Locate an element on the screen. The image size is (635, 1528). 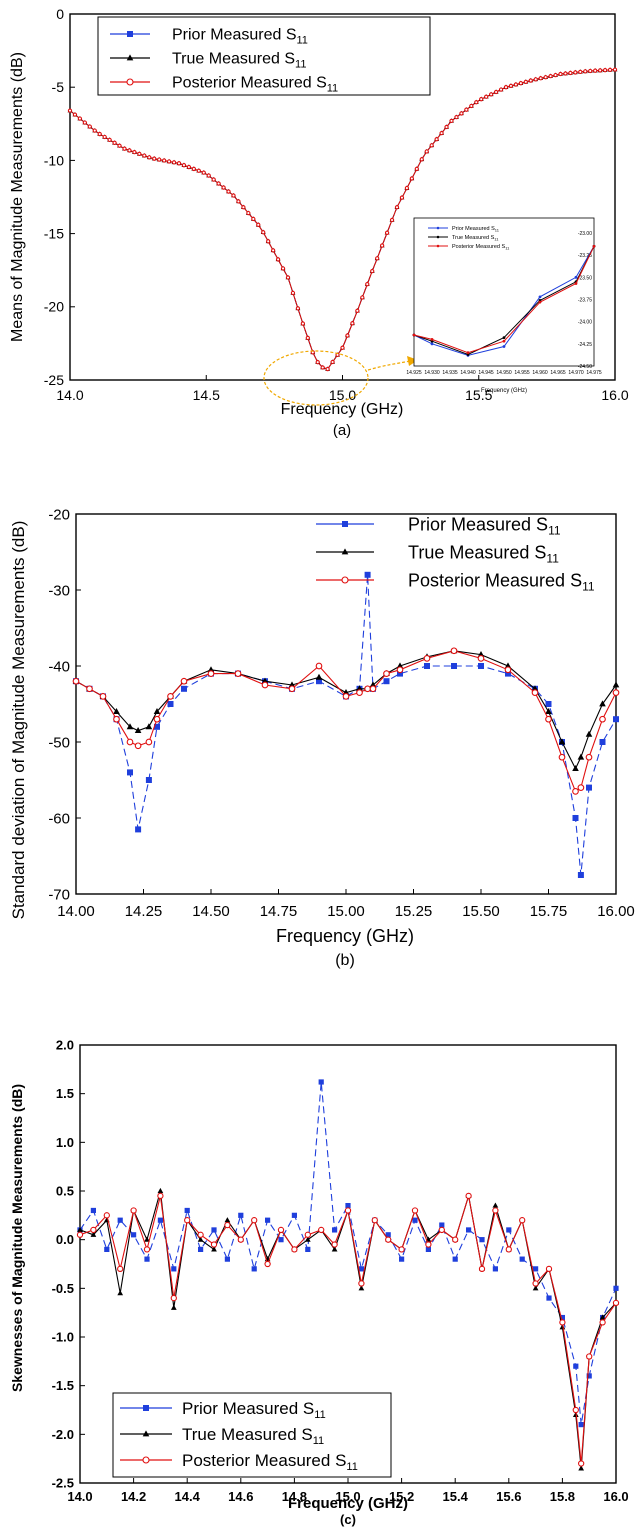
x-tick-label: 14.4 is located at coordinates (188, 1496).